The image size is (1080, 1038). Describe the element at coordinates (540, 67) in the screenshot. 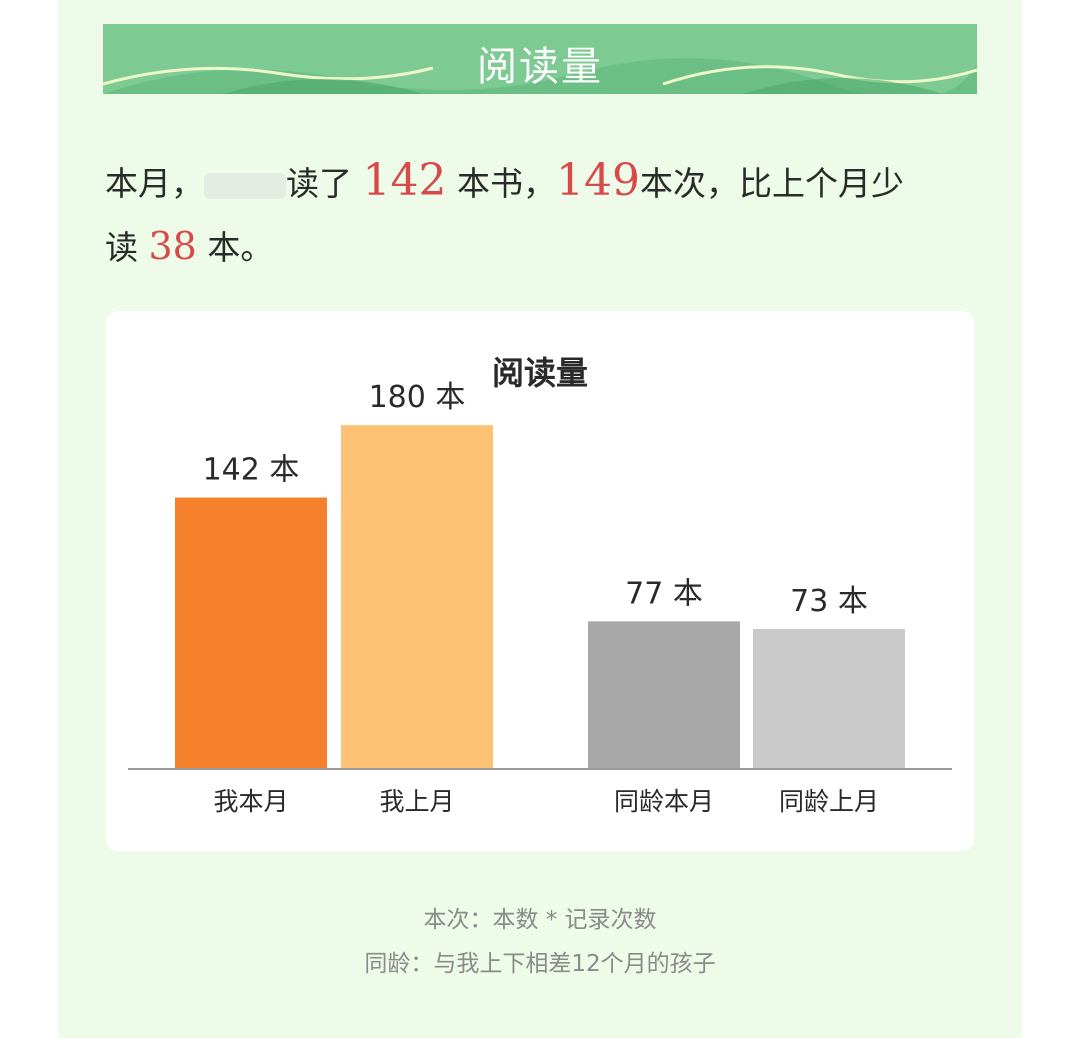

I see `banner-title: 阅读量` at that location.